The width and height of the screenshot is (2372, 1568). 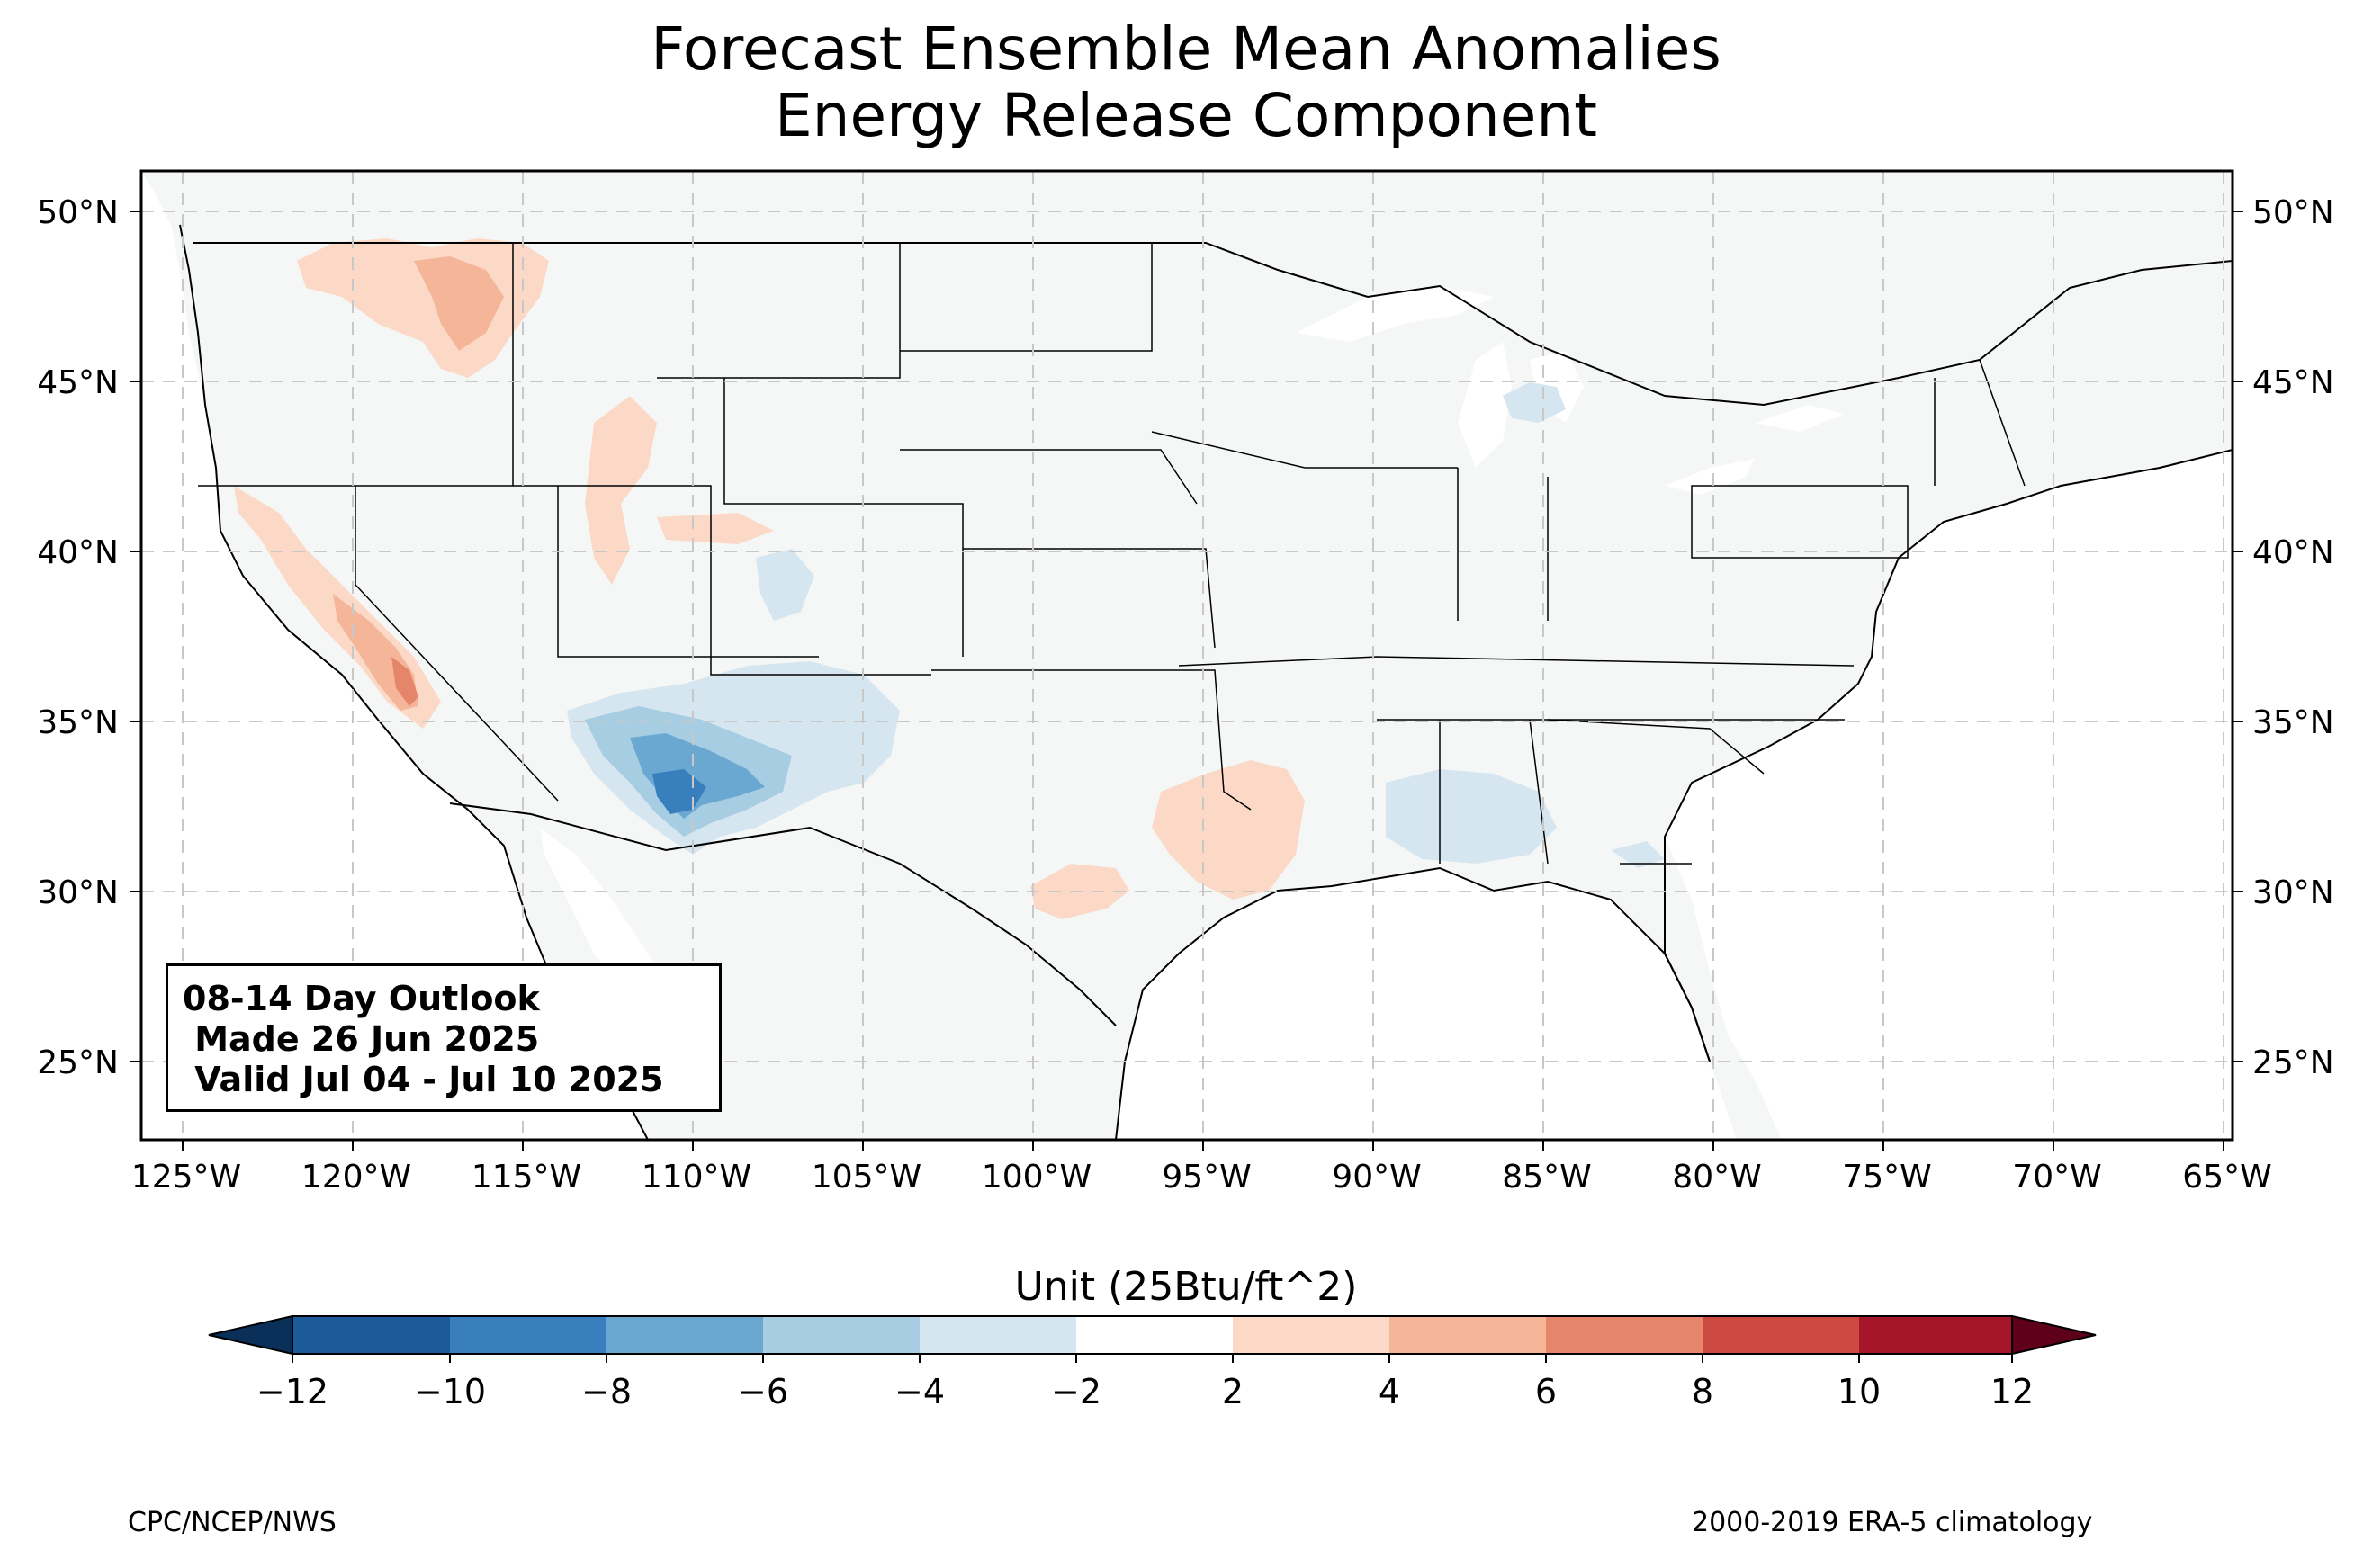 I want to click on credit-left: CPC/NCEP/NWS, so click(x=232, y=1522).